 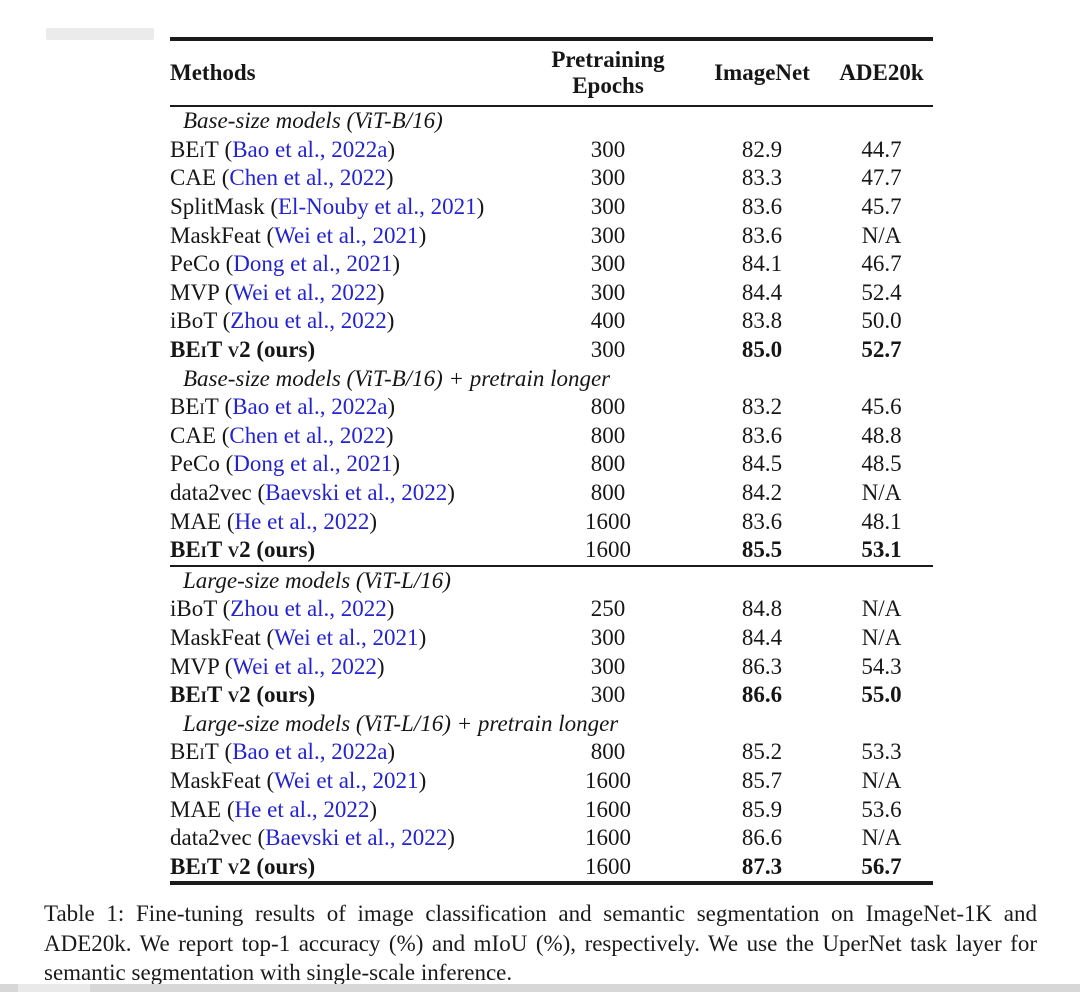 I want to click on method-cell: MAE (He et al., 2022), so click(x=346, y=810).